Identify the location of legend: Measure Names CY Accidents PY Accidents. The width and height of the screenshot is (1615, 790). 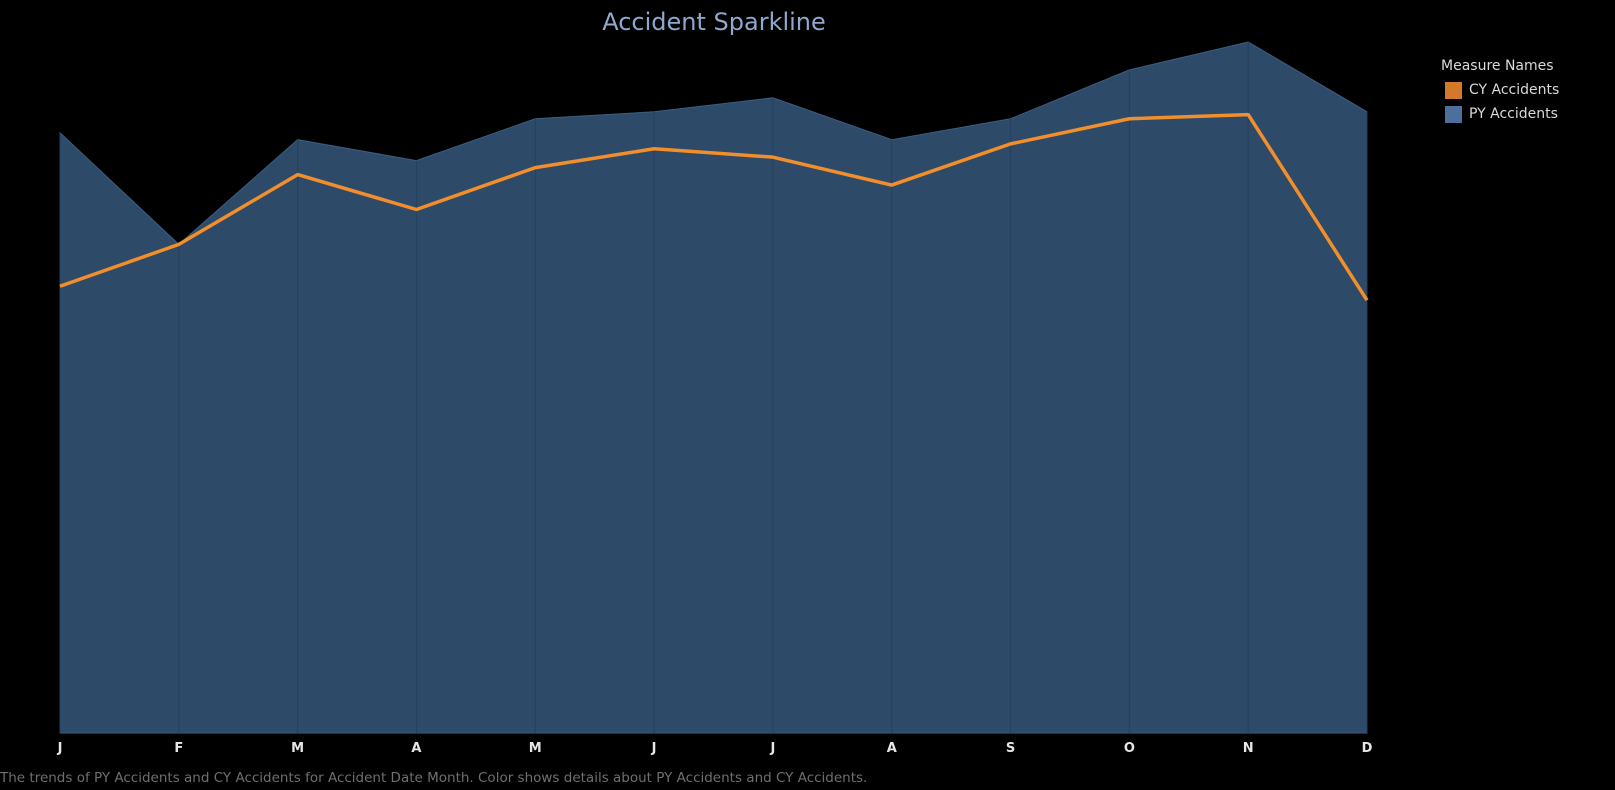
(1500, 92).